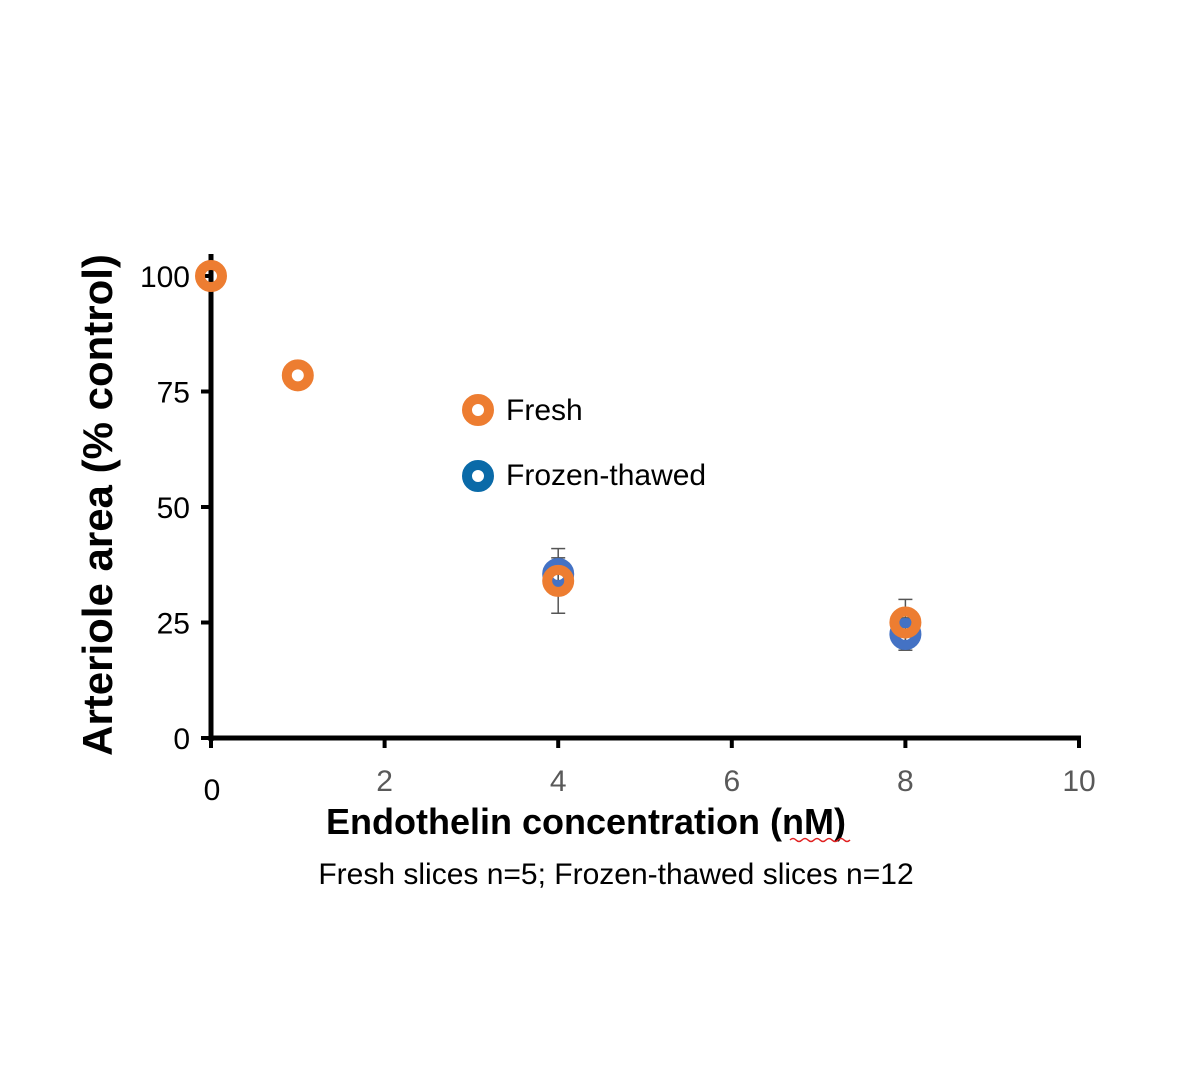 The image size is (1202, 1078). I want to click on y-tick-label: 50, so click(173, 508).